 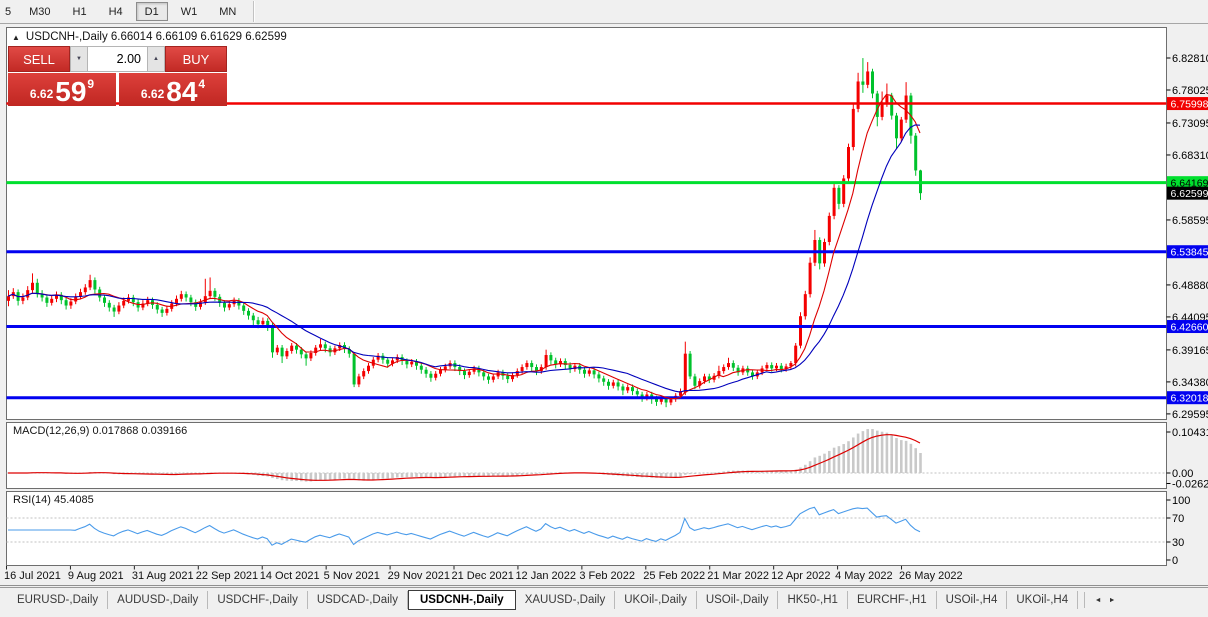 I want to click on tab-usdchf-daily: USDCHF-,Daily, so click(x=258, y=600).